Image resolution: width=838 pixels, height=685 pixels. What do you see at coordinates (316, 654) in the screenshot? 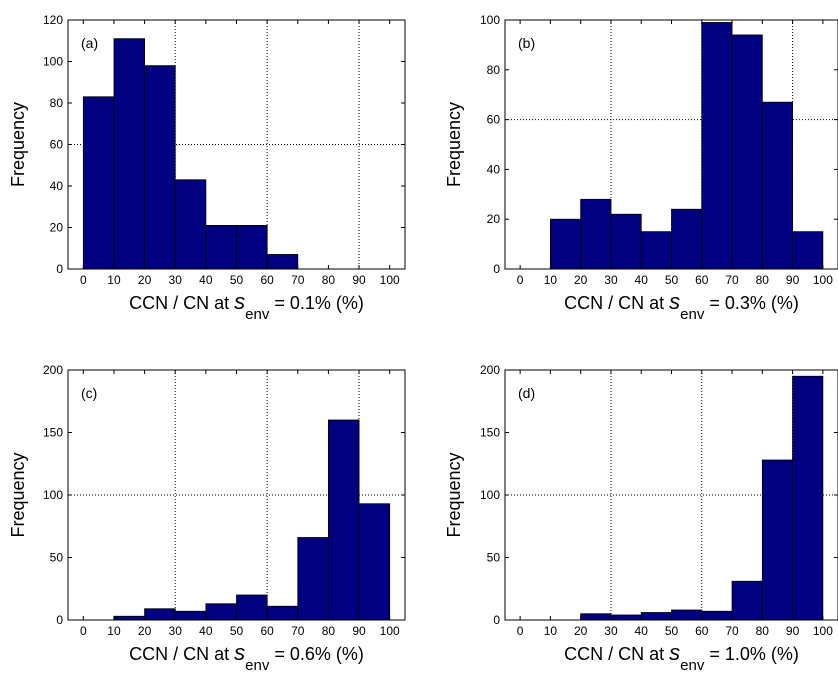
I see `x-axis-label-suffix: = 0.6% (%)` at bounding box center [316, 654].